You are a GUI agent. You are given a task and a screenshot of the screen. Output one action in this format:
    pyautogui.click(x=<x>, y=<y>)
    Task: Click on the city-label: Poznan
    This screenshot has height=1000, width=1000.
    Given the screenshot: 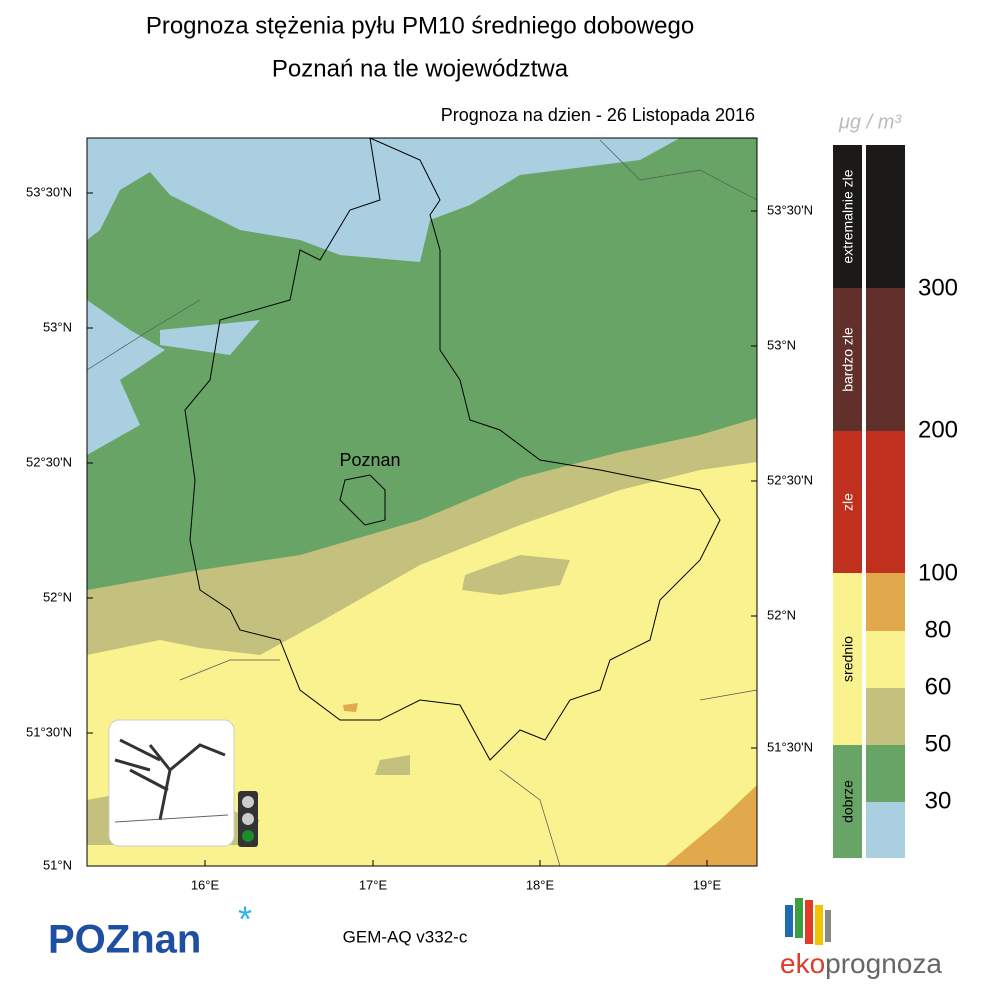 What is the action you would take?
    pyautogui.click(x=369, y=460)
    